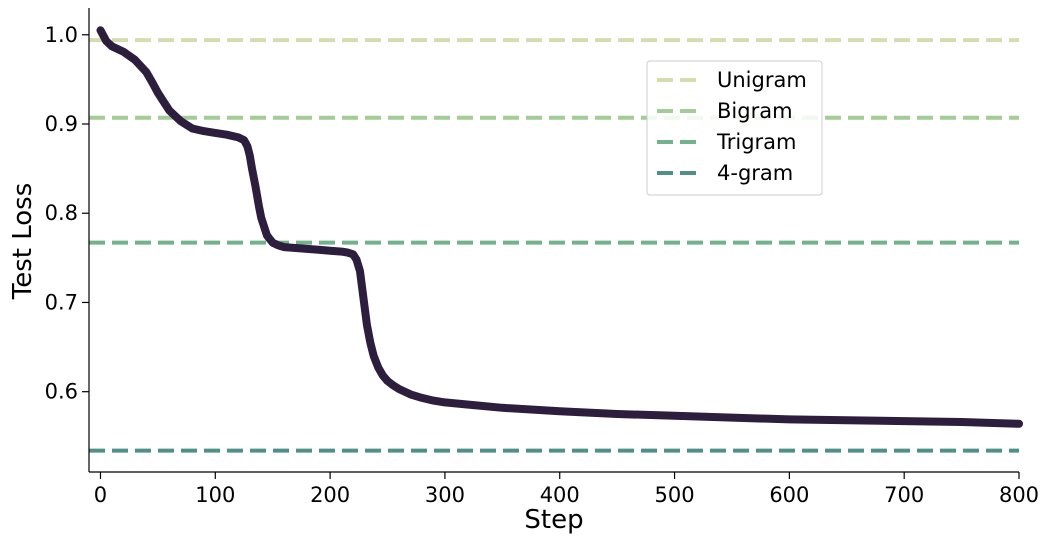 This screenshot has height=545, width=1049. What do you see at coordinates (762, 80) in the screenshot?
I see `legend-label: Unigram` at bounding box center [762, 80].